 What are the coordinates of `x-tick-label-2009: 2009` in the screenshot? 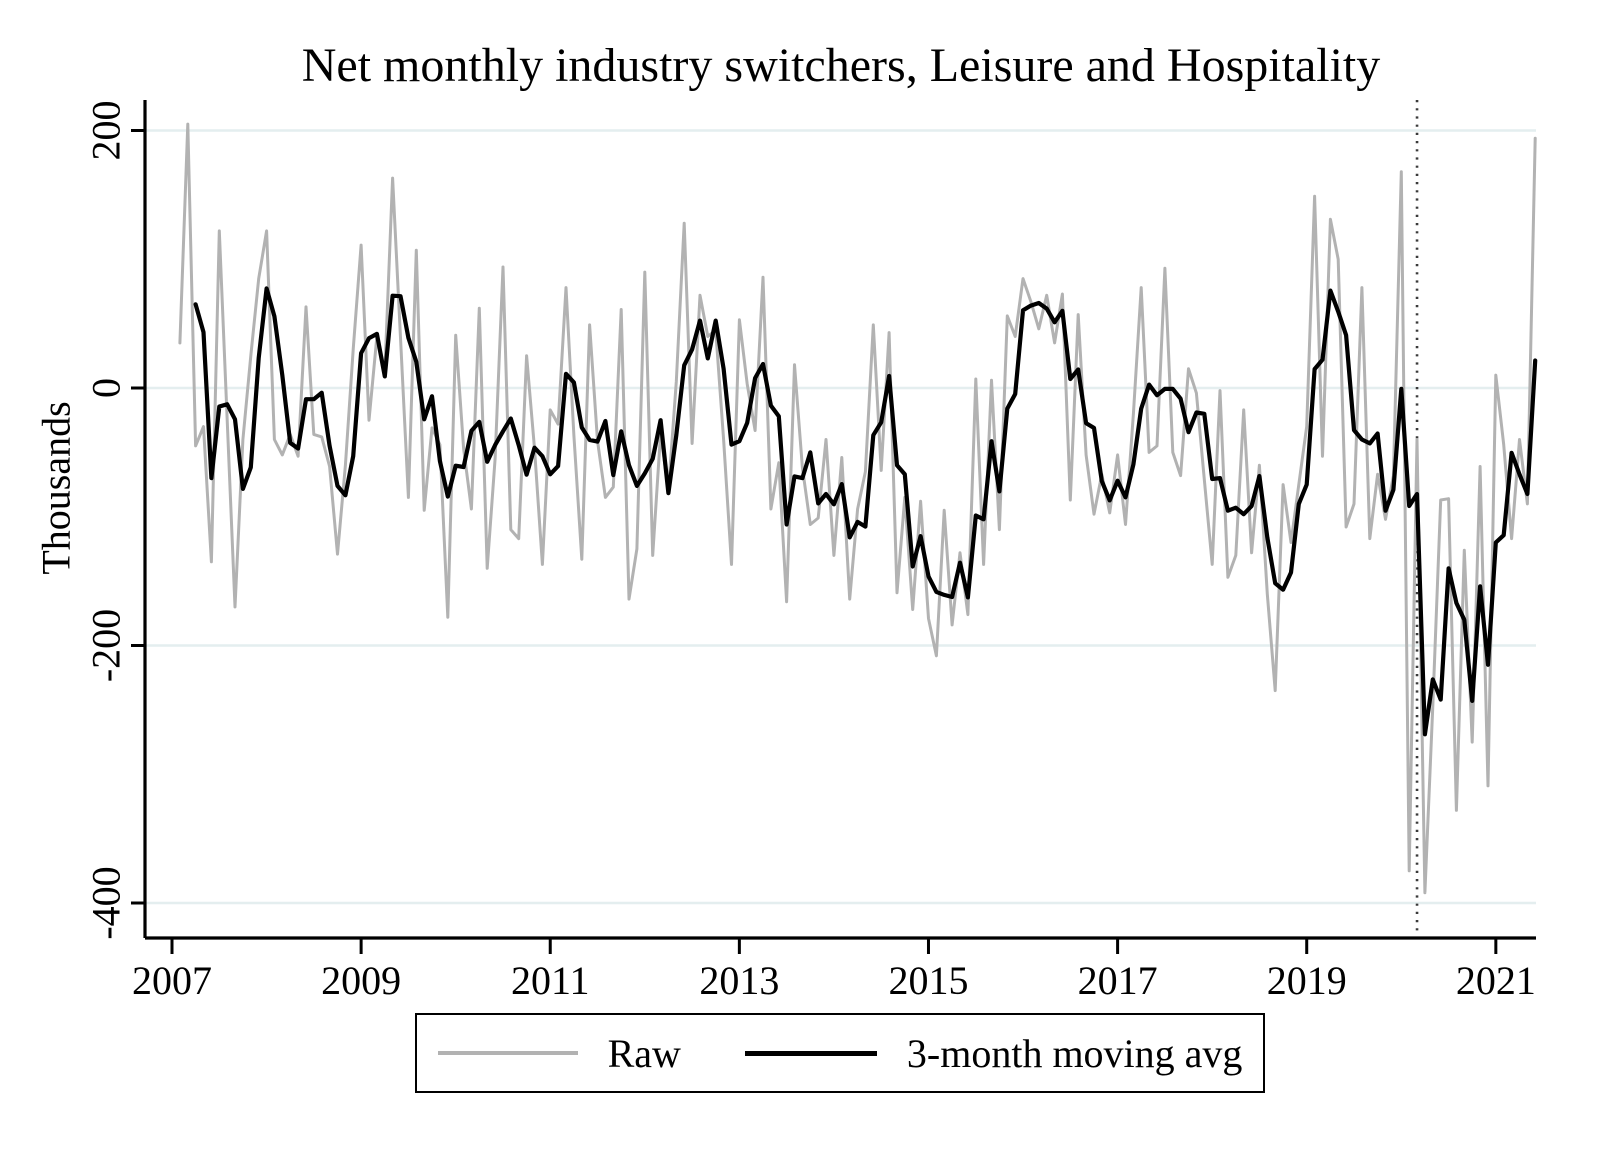 It's located at (361, 980).